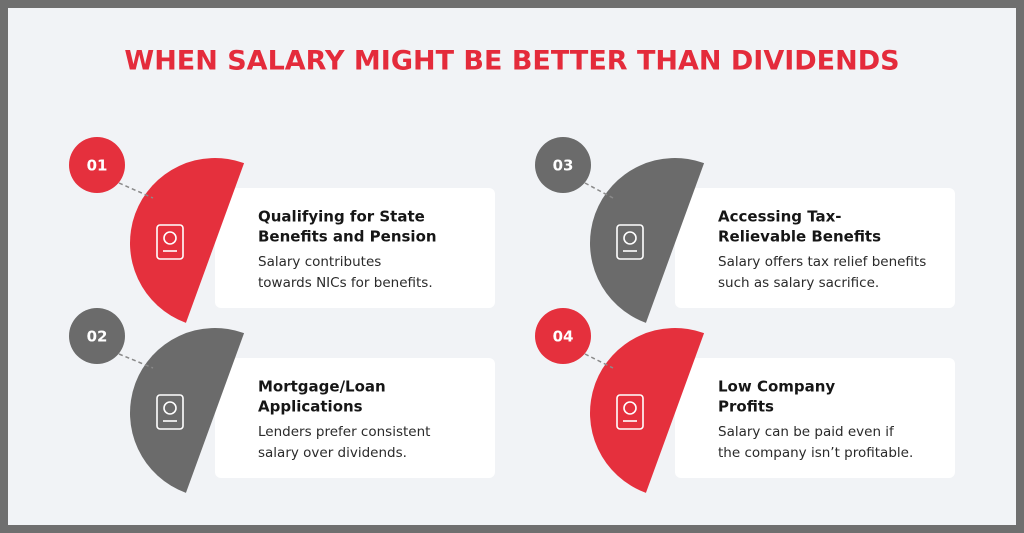 The width and height of the screenshot is (1024, 533). I want to click on heading: Relievable Benefits, so click(799, 237).